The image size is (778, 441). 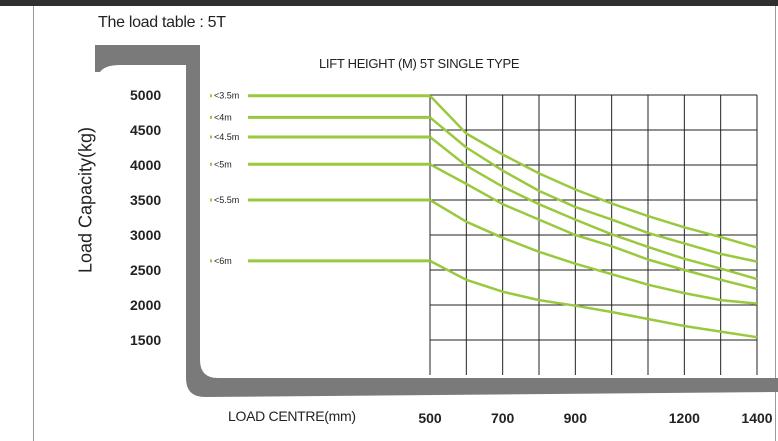 I want to click on frame-right-border, so click(x=775, y=223).